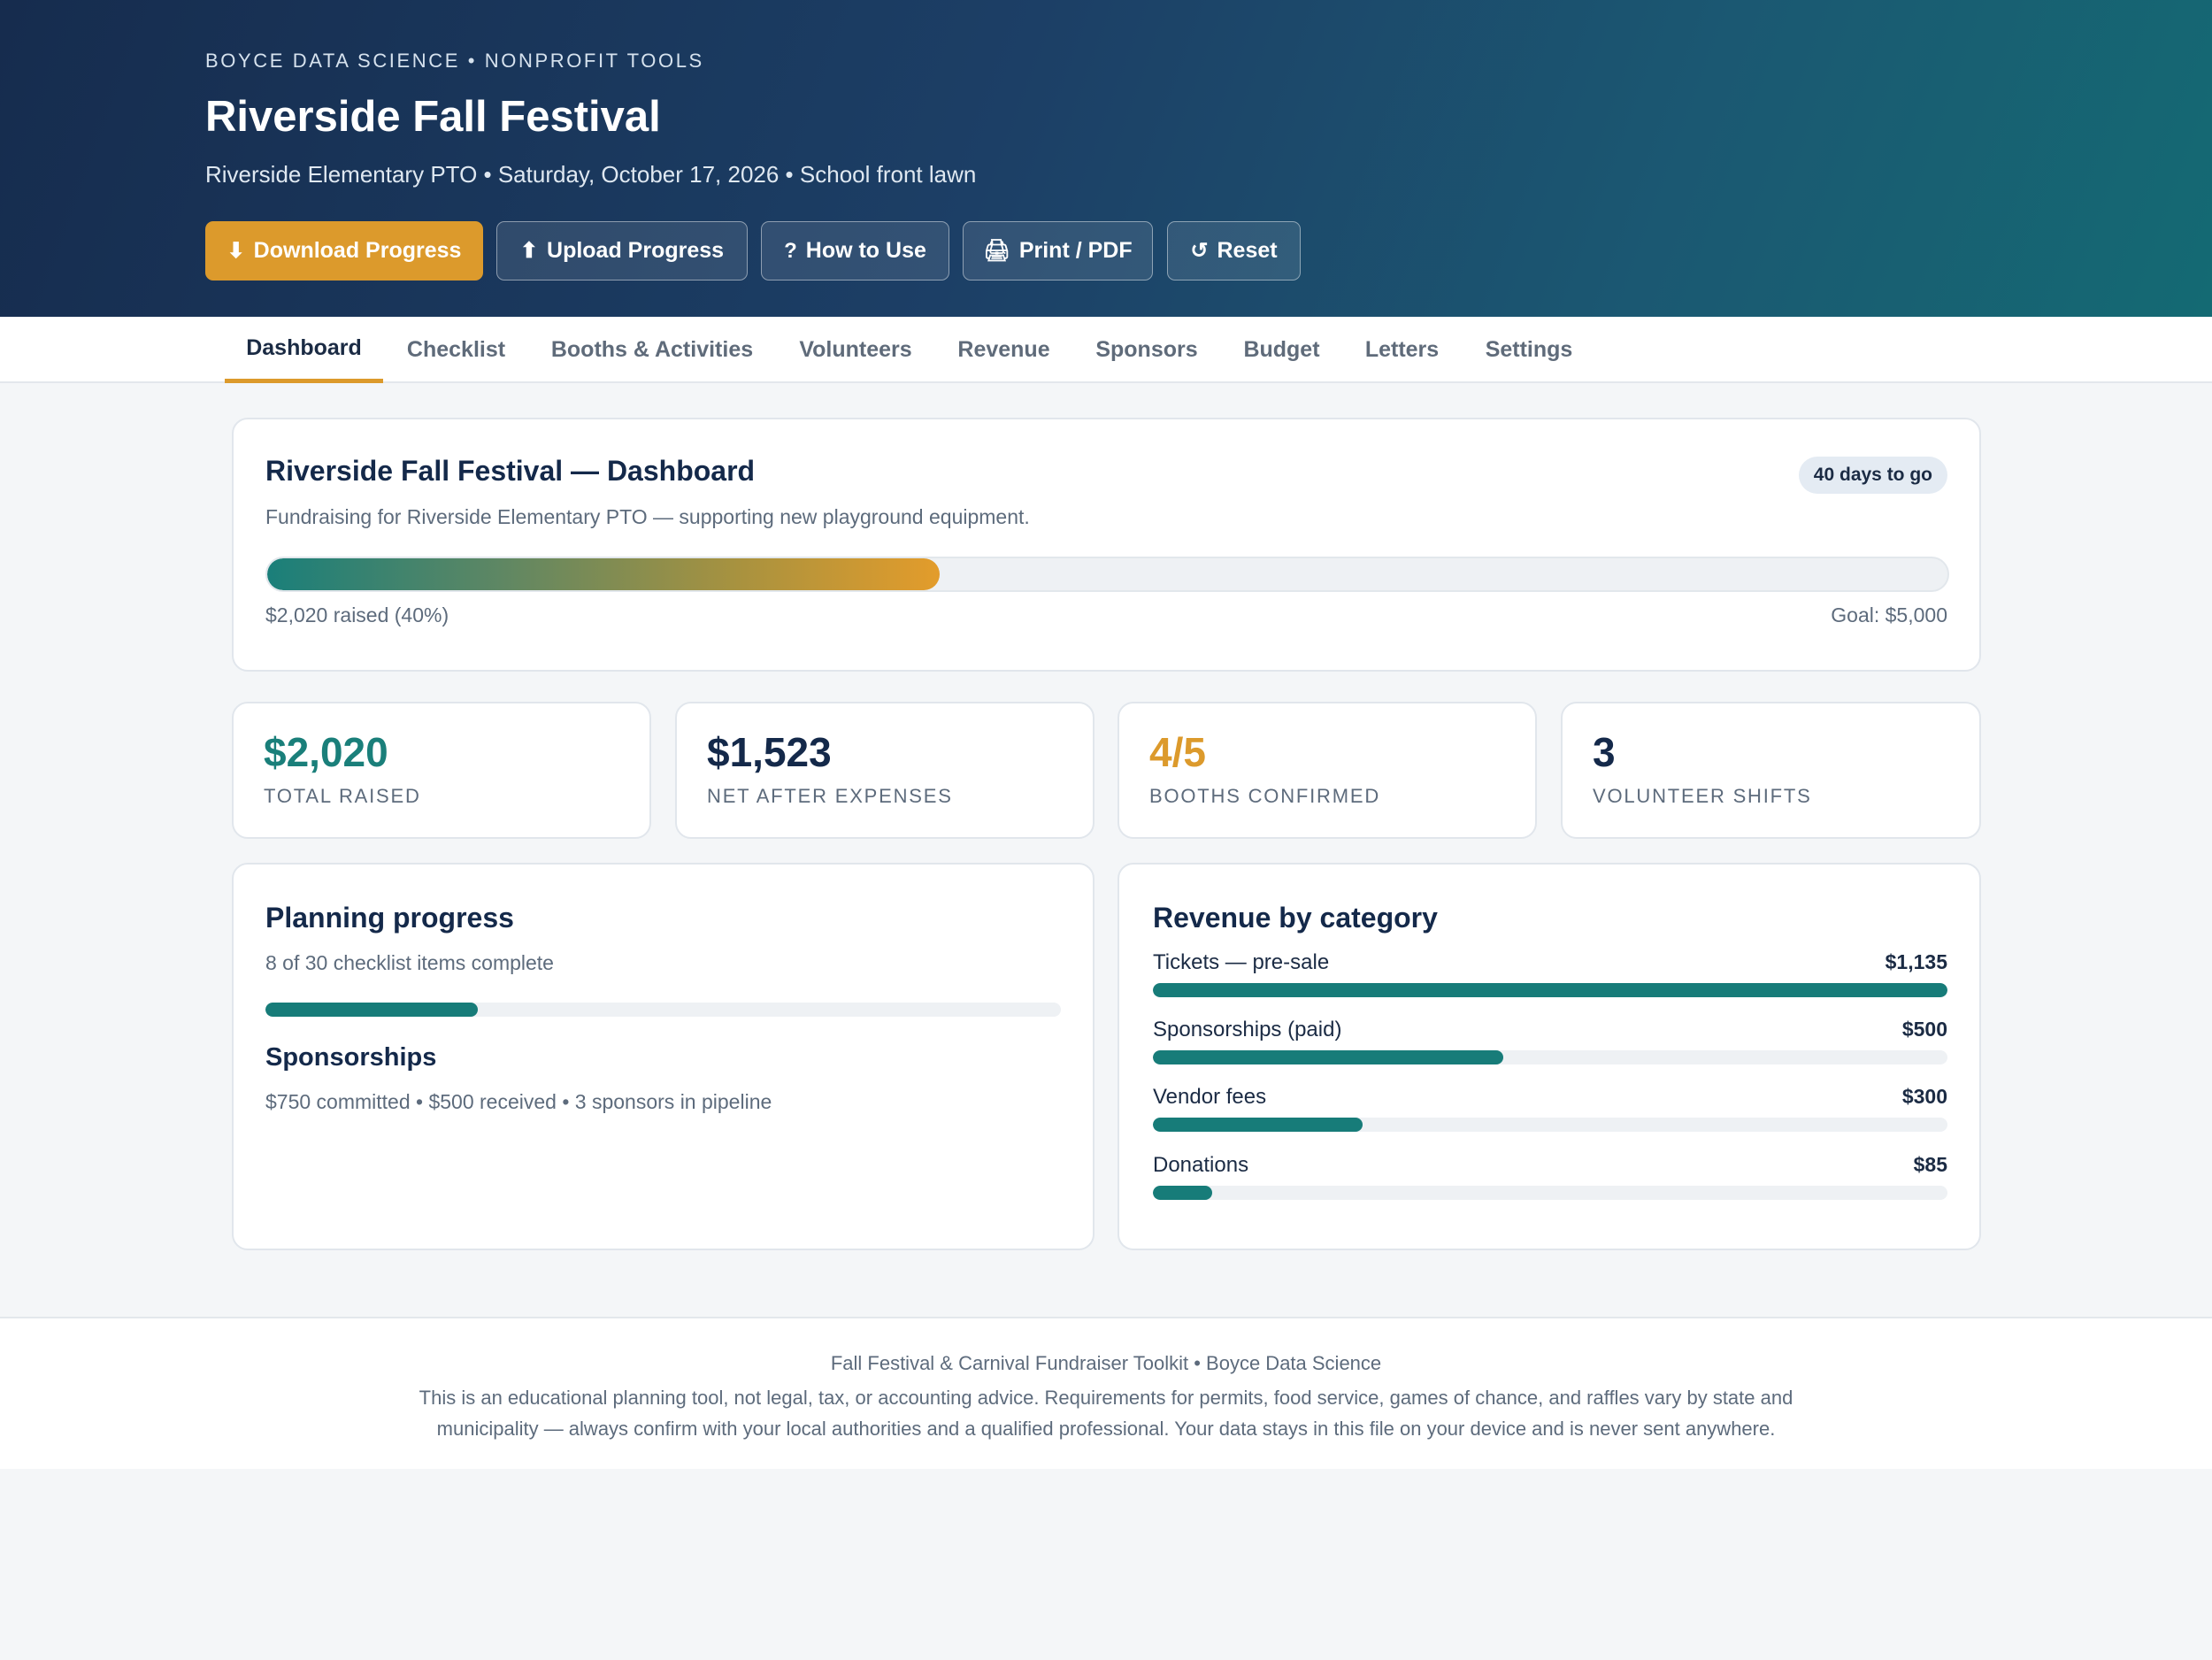 This screenshot has height=1660, width=2212. I want to click on reset-label: Reset, so click(1248, 251).